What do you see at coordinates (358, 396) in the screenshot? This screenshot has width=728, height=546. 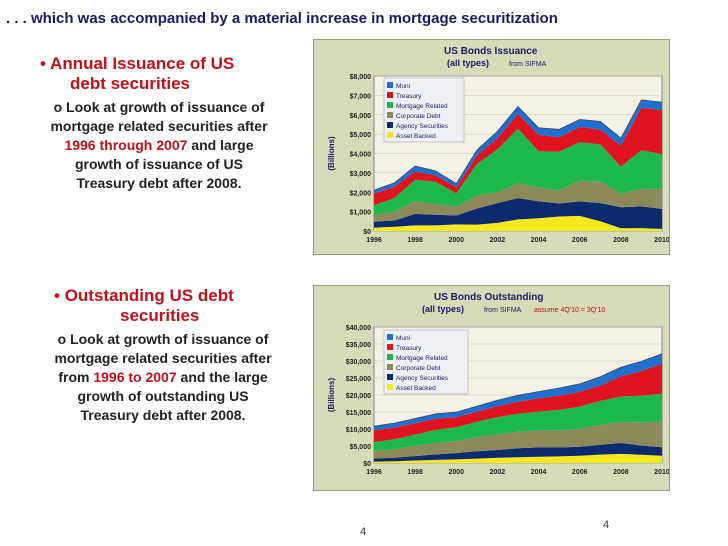 I see `y-tick-label: $20,000` at bounding box center [358, 396].